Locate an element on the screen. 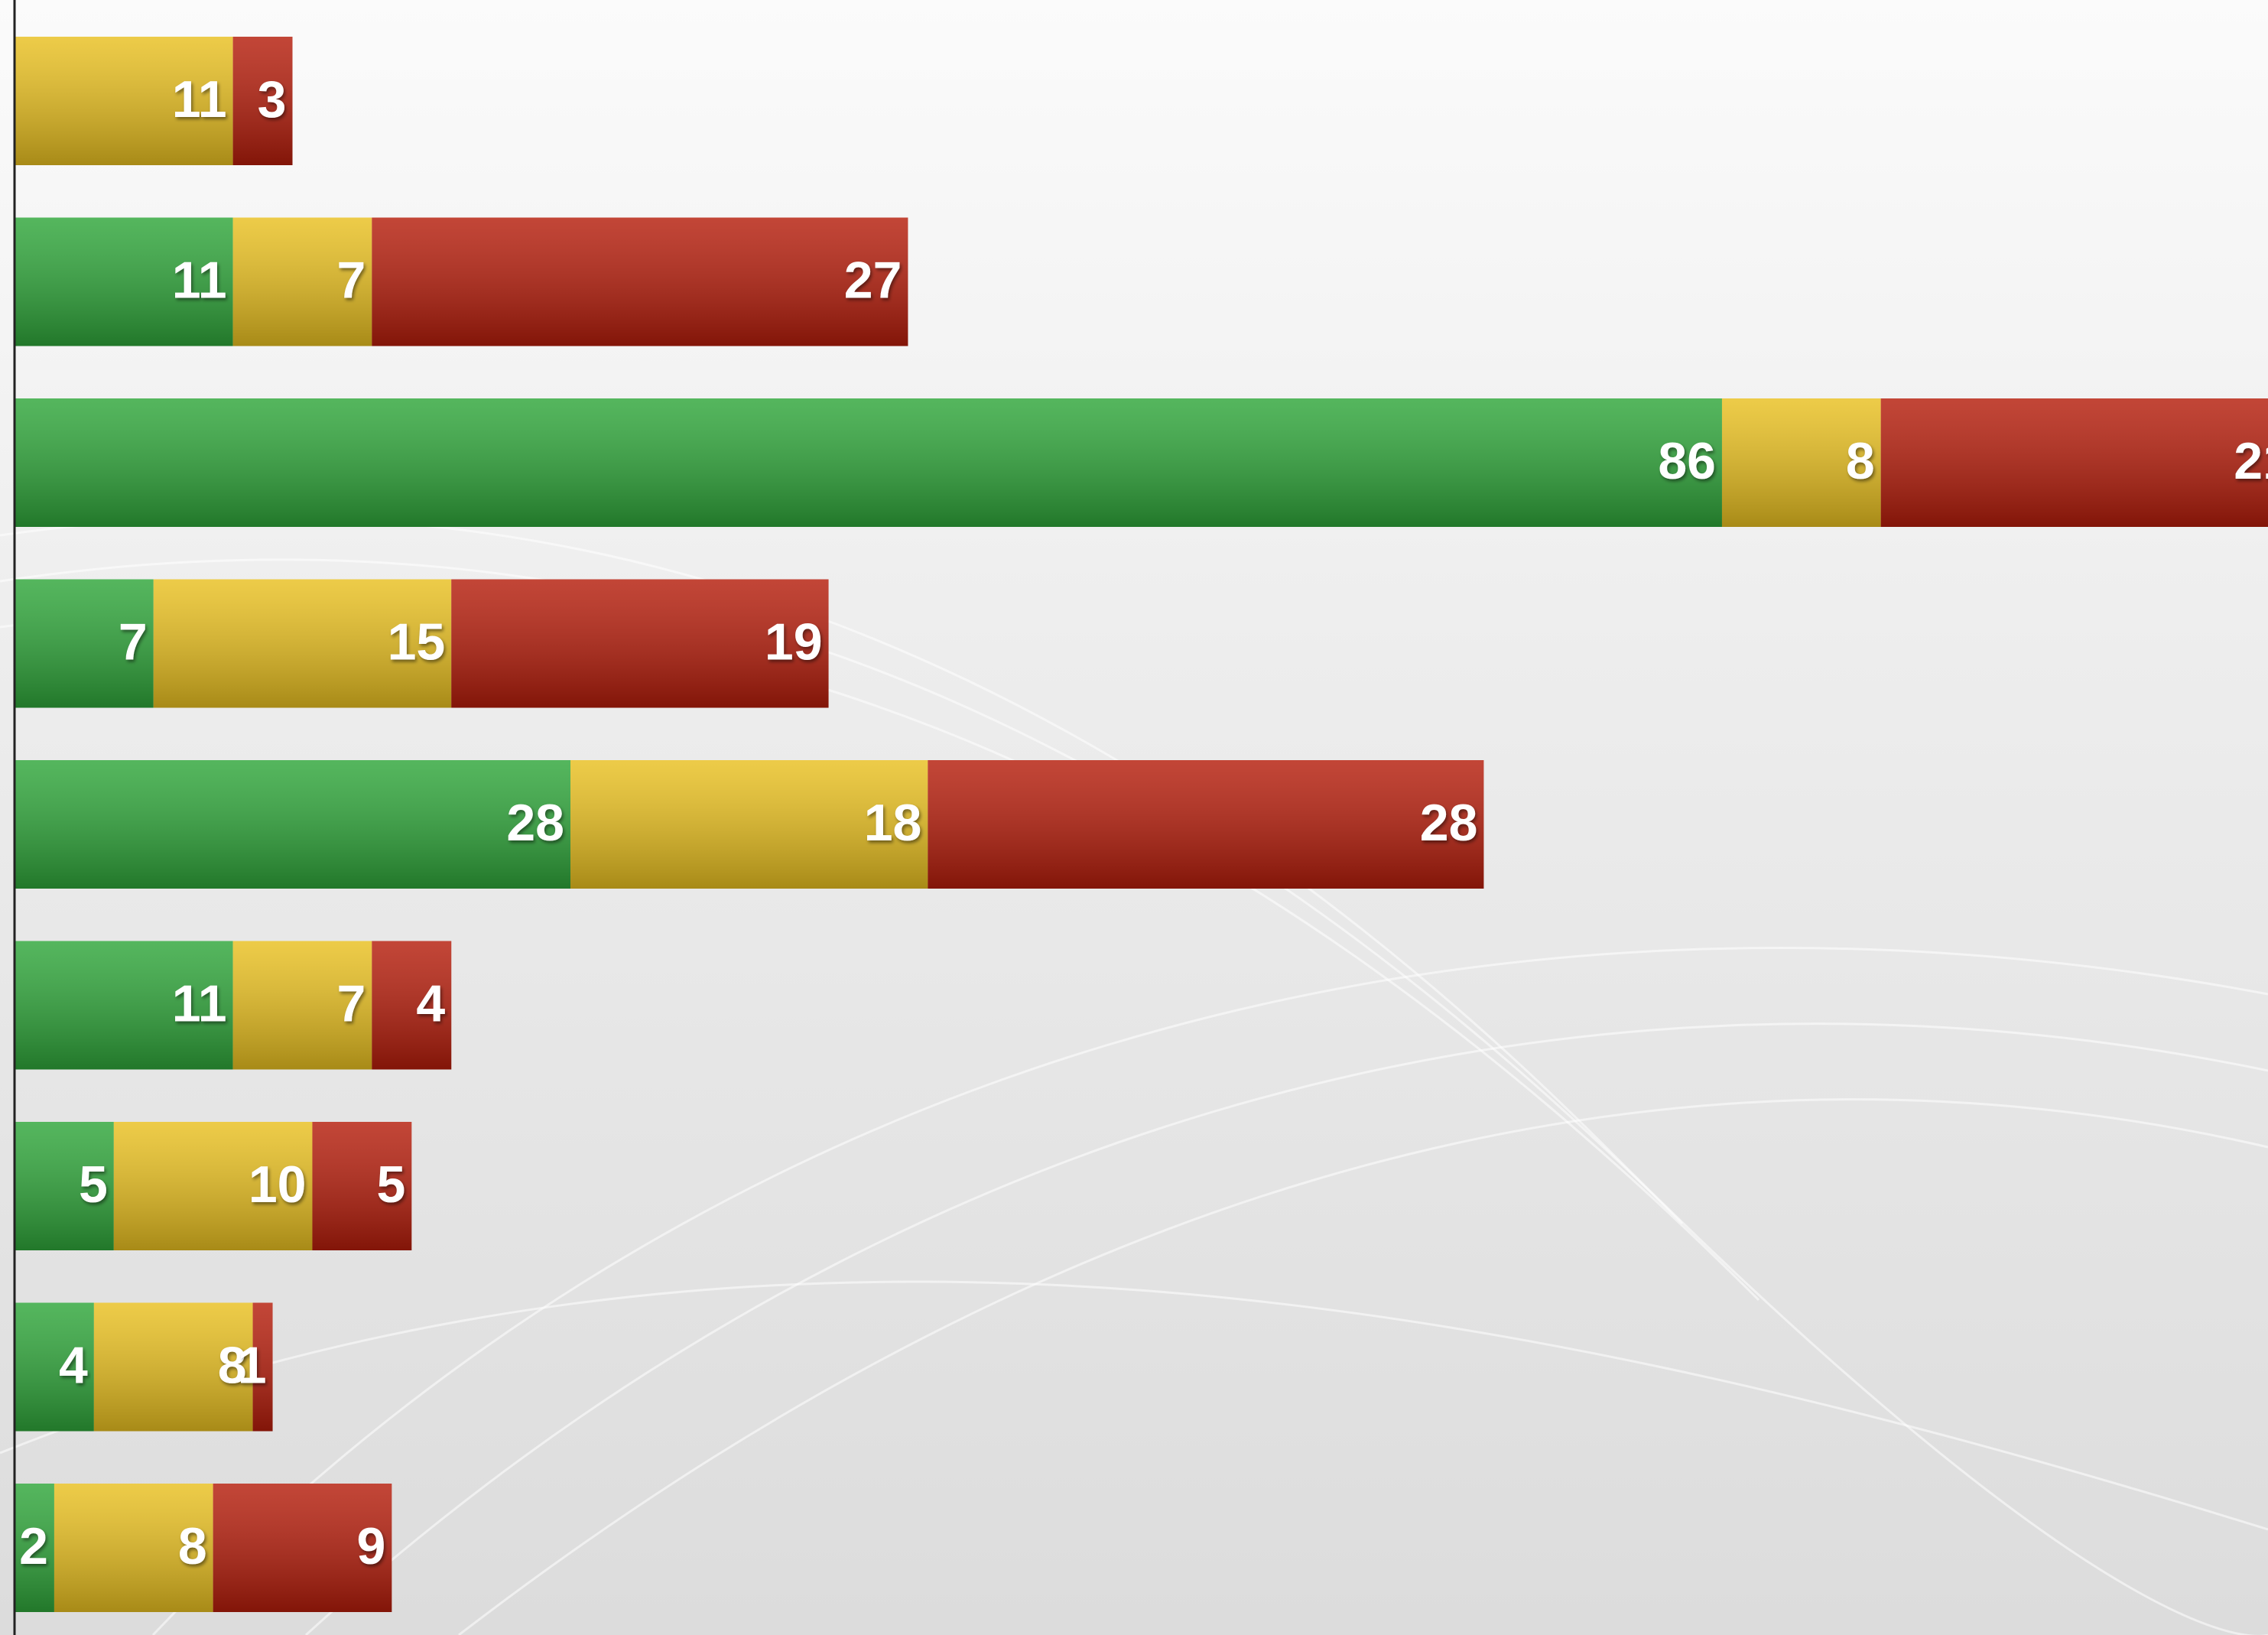 The image size is (2268, 1635). data-label: 18 is located at coordinates (893, 823).